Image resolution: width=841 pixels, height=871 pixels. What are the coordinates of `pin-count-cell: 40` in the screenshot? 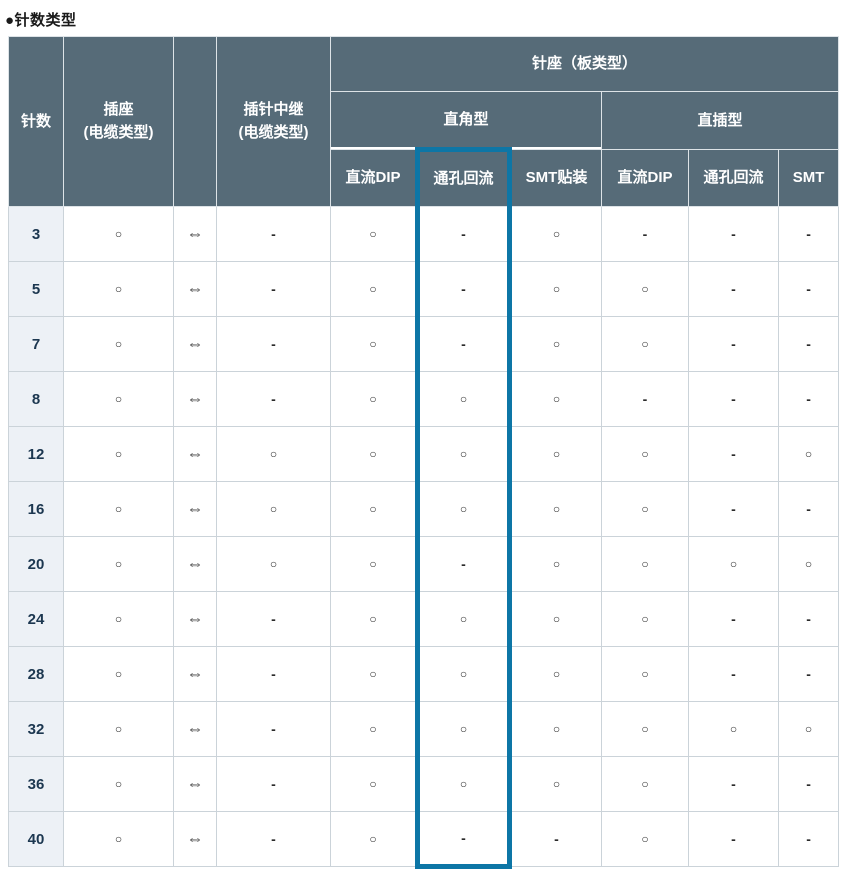 It's located at (36, 839).